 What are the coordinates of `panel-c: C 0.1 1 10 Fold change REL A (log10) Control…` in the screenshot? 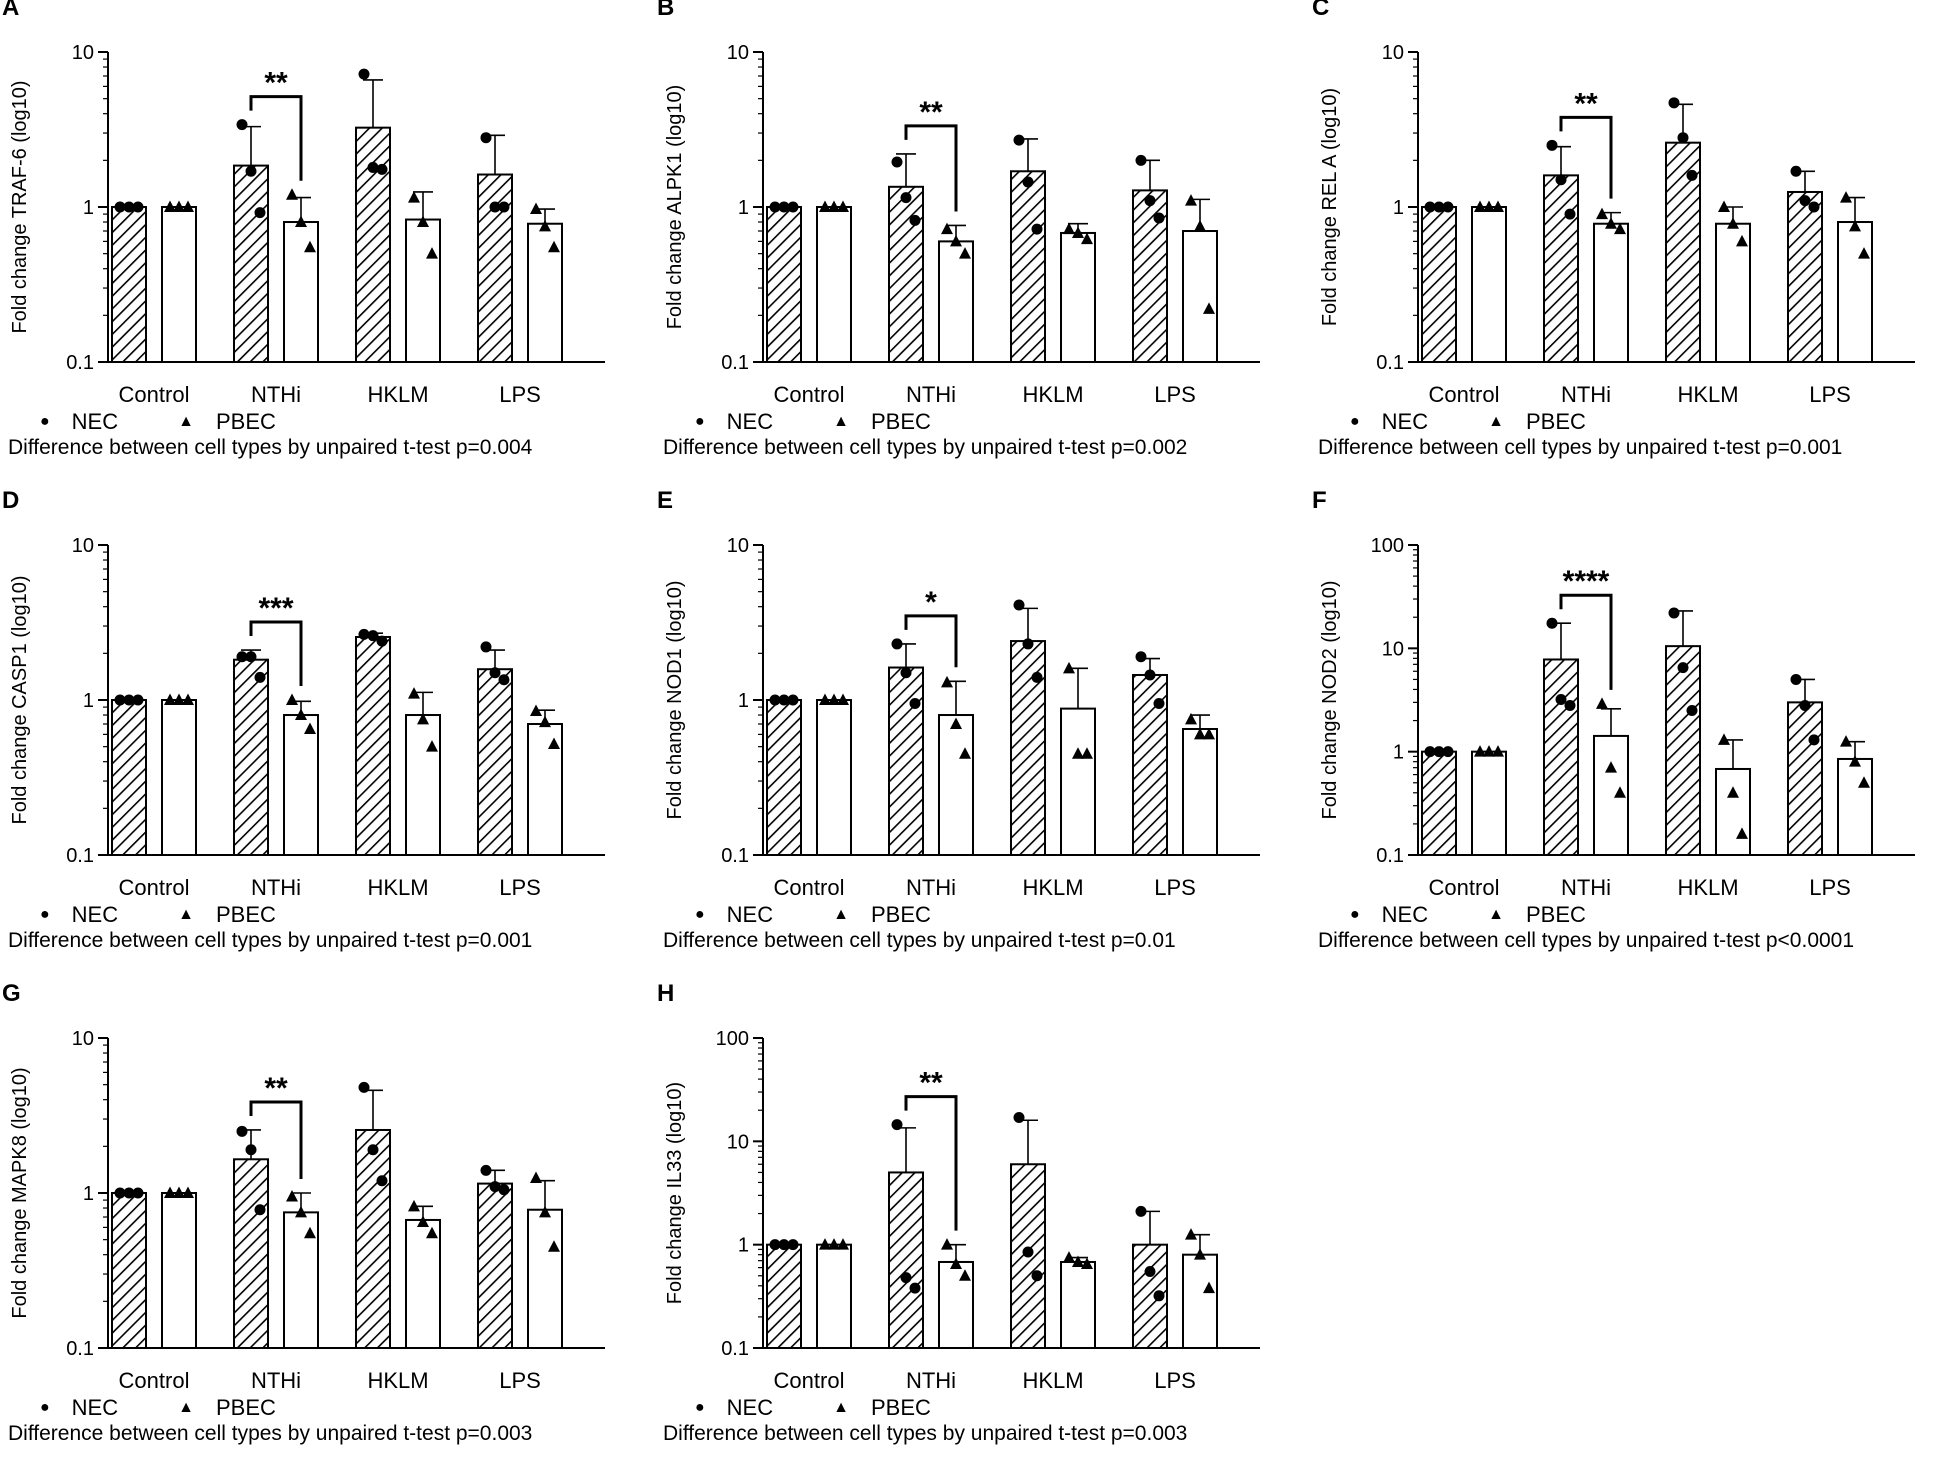 It's located at (1630, 245).